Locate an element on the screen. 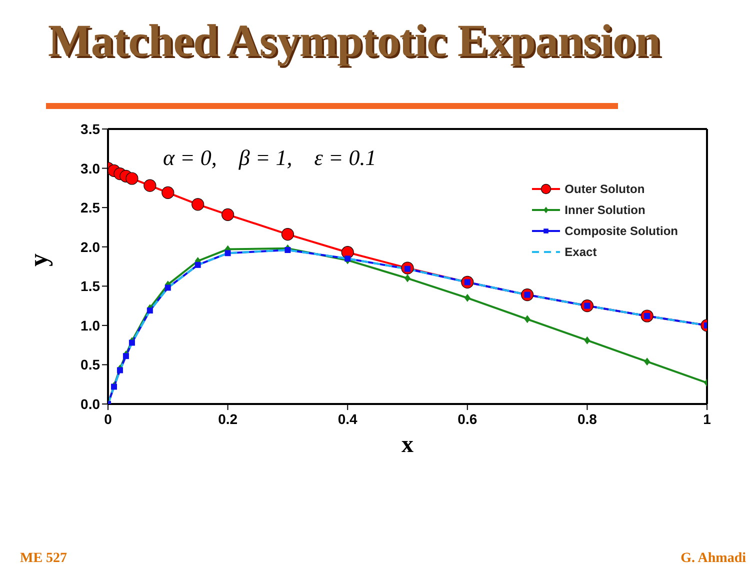 The image size is (750, 566). legend-label: Outer Soluton is located at coordinates (604, 189).